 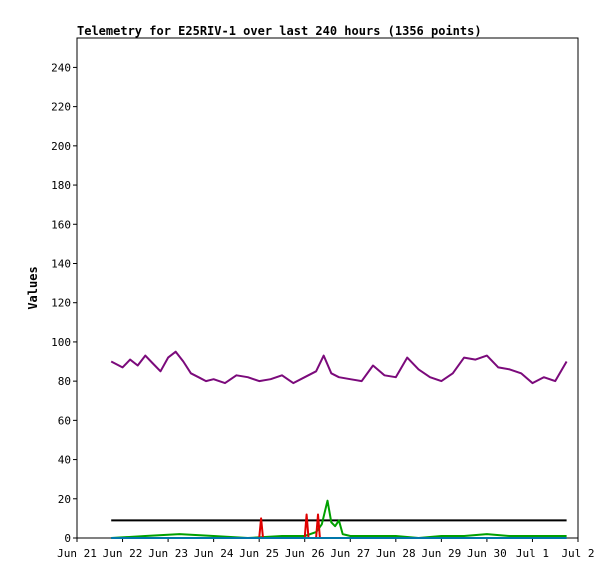 What do you see at coordinates (396, 553) in the screenshot?
I see `x-tick-label: Jun 28` at bounding box center [396, 553].